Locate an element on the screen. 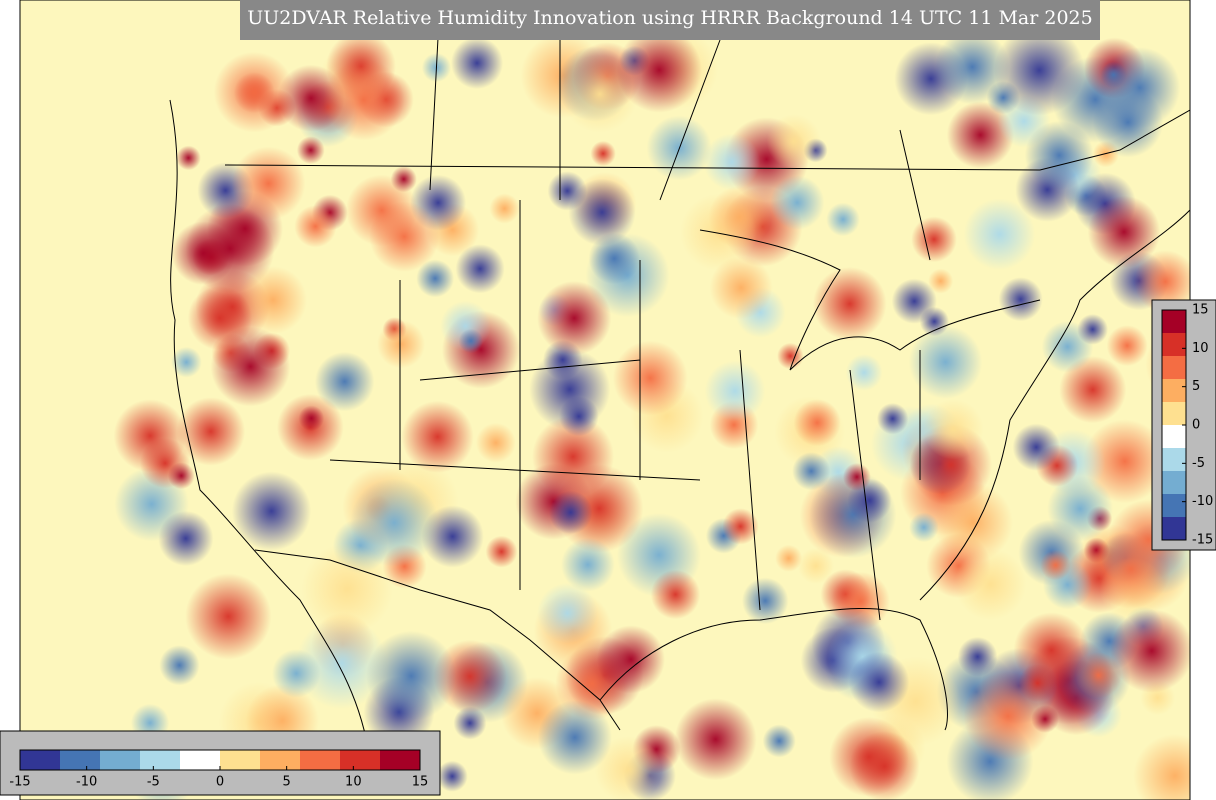 The image size is (1216, 800). tick-label: 5 is located at coordinates (287, 782).